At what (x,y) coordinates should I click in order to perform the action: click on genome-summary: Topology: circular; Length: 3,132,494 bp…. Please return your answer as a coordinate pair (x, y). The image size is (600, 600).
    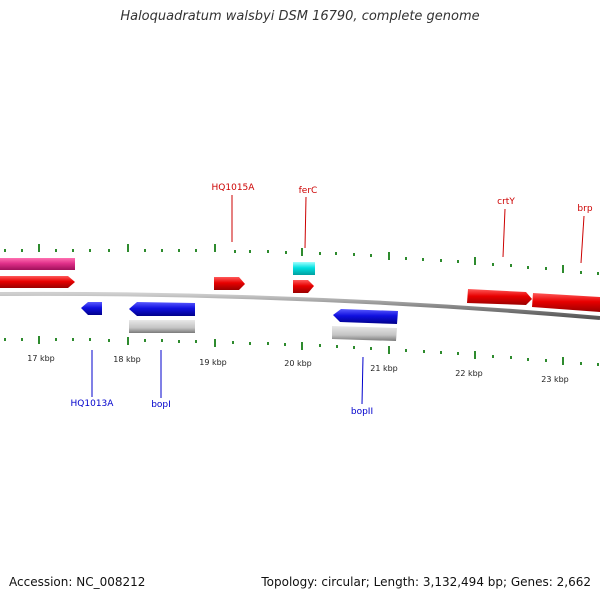
    Looking at the image, I should click on (426, 582).